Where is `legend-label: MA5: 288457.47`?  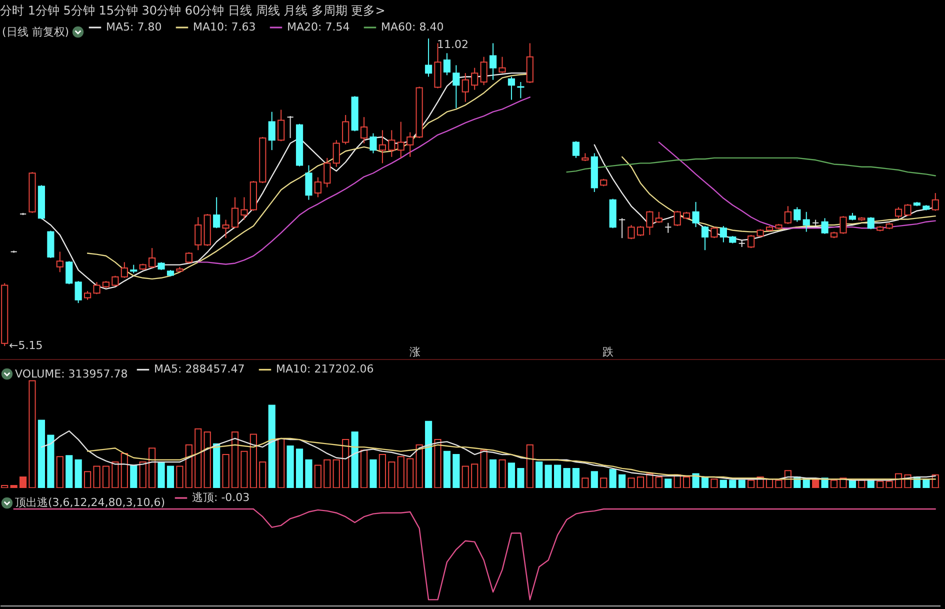 legend-label: MA5: 288457.47 is located at coordinates (199, 369).